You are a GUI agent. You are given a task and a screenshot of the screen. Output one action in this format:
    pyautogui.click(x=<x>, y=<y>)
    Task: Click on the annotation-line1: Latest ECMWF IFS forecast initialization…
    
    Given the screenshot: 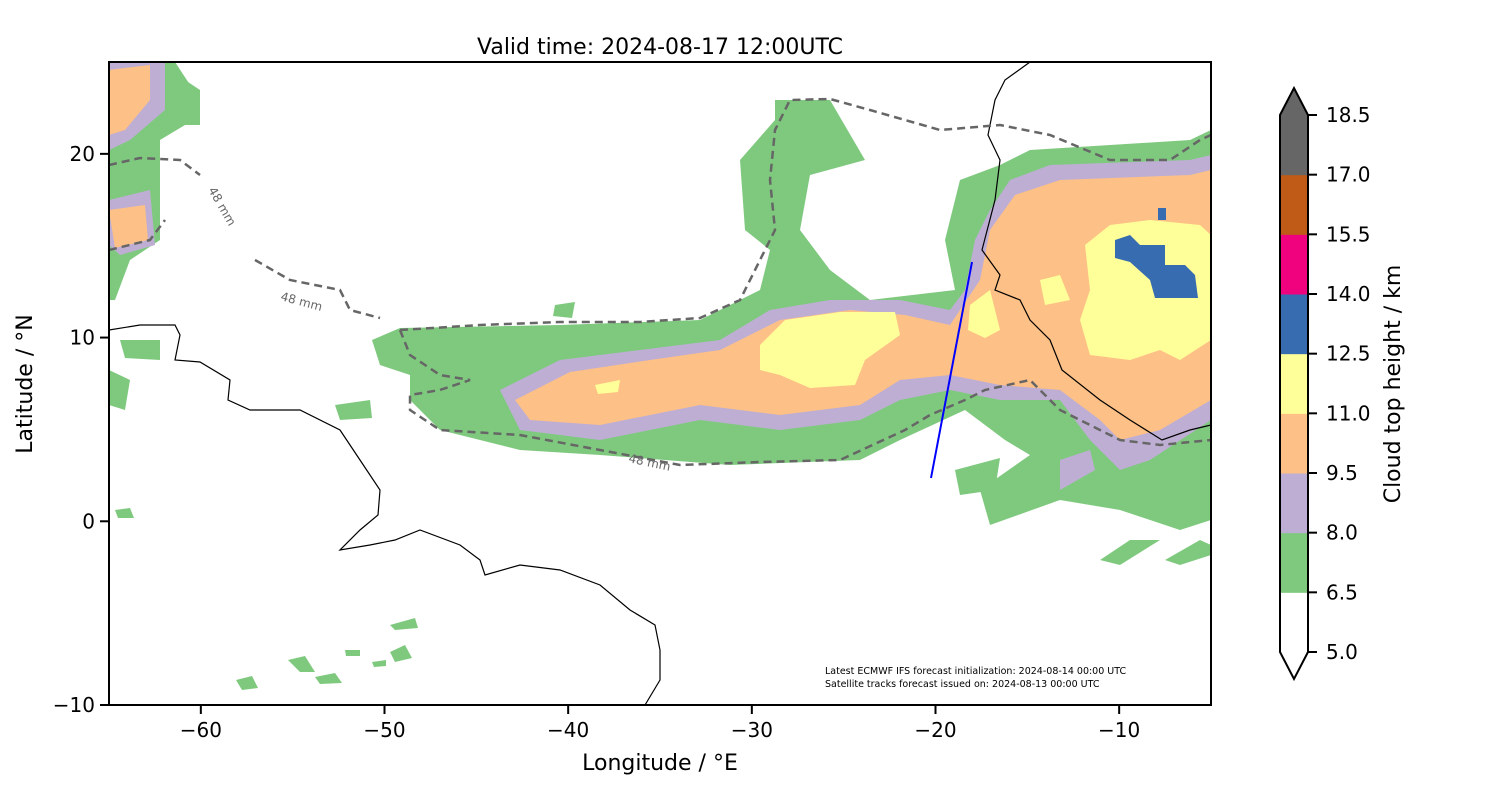 What is the action you would take?
    pyautogui.click(x=975, y=671)
    